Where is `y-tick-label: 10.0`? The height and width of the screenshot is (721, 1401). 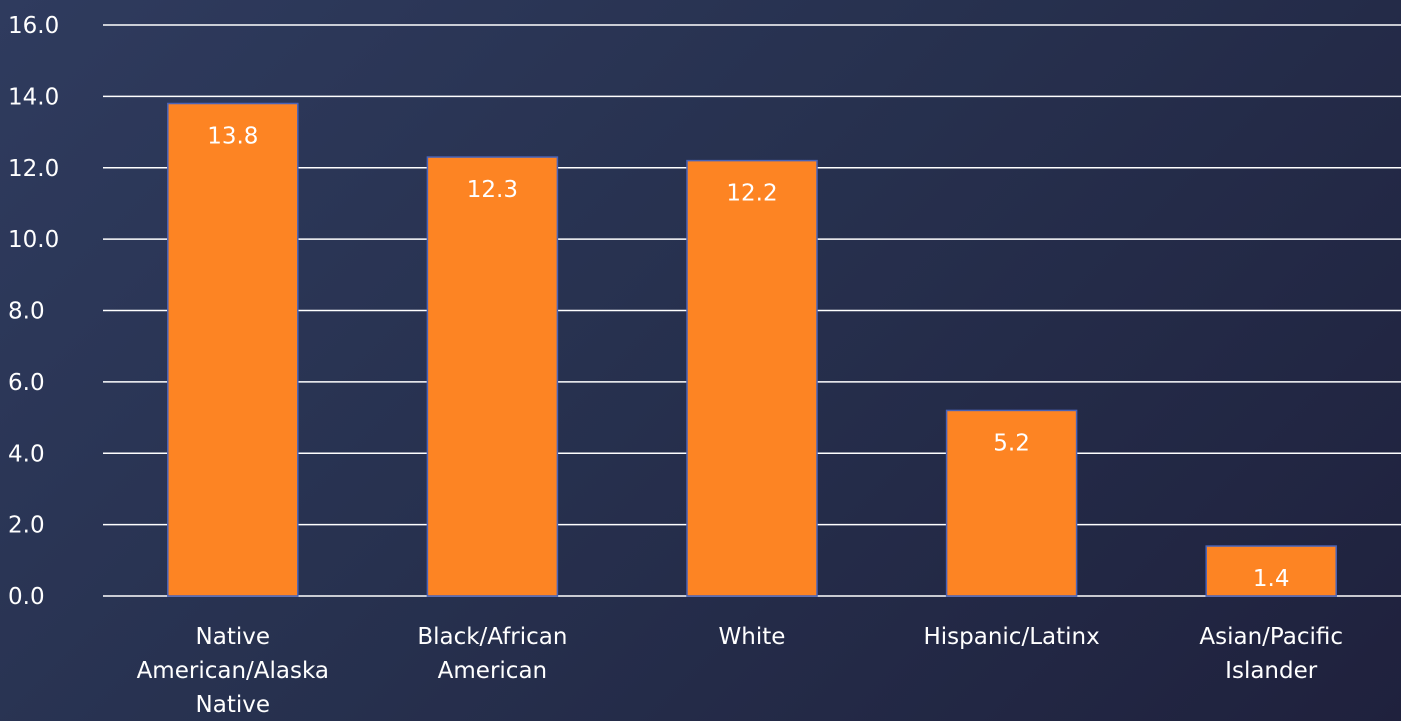
y-tick-label: 10.0 is located at coordinates (33, 240).